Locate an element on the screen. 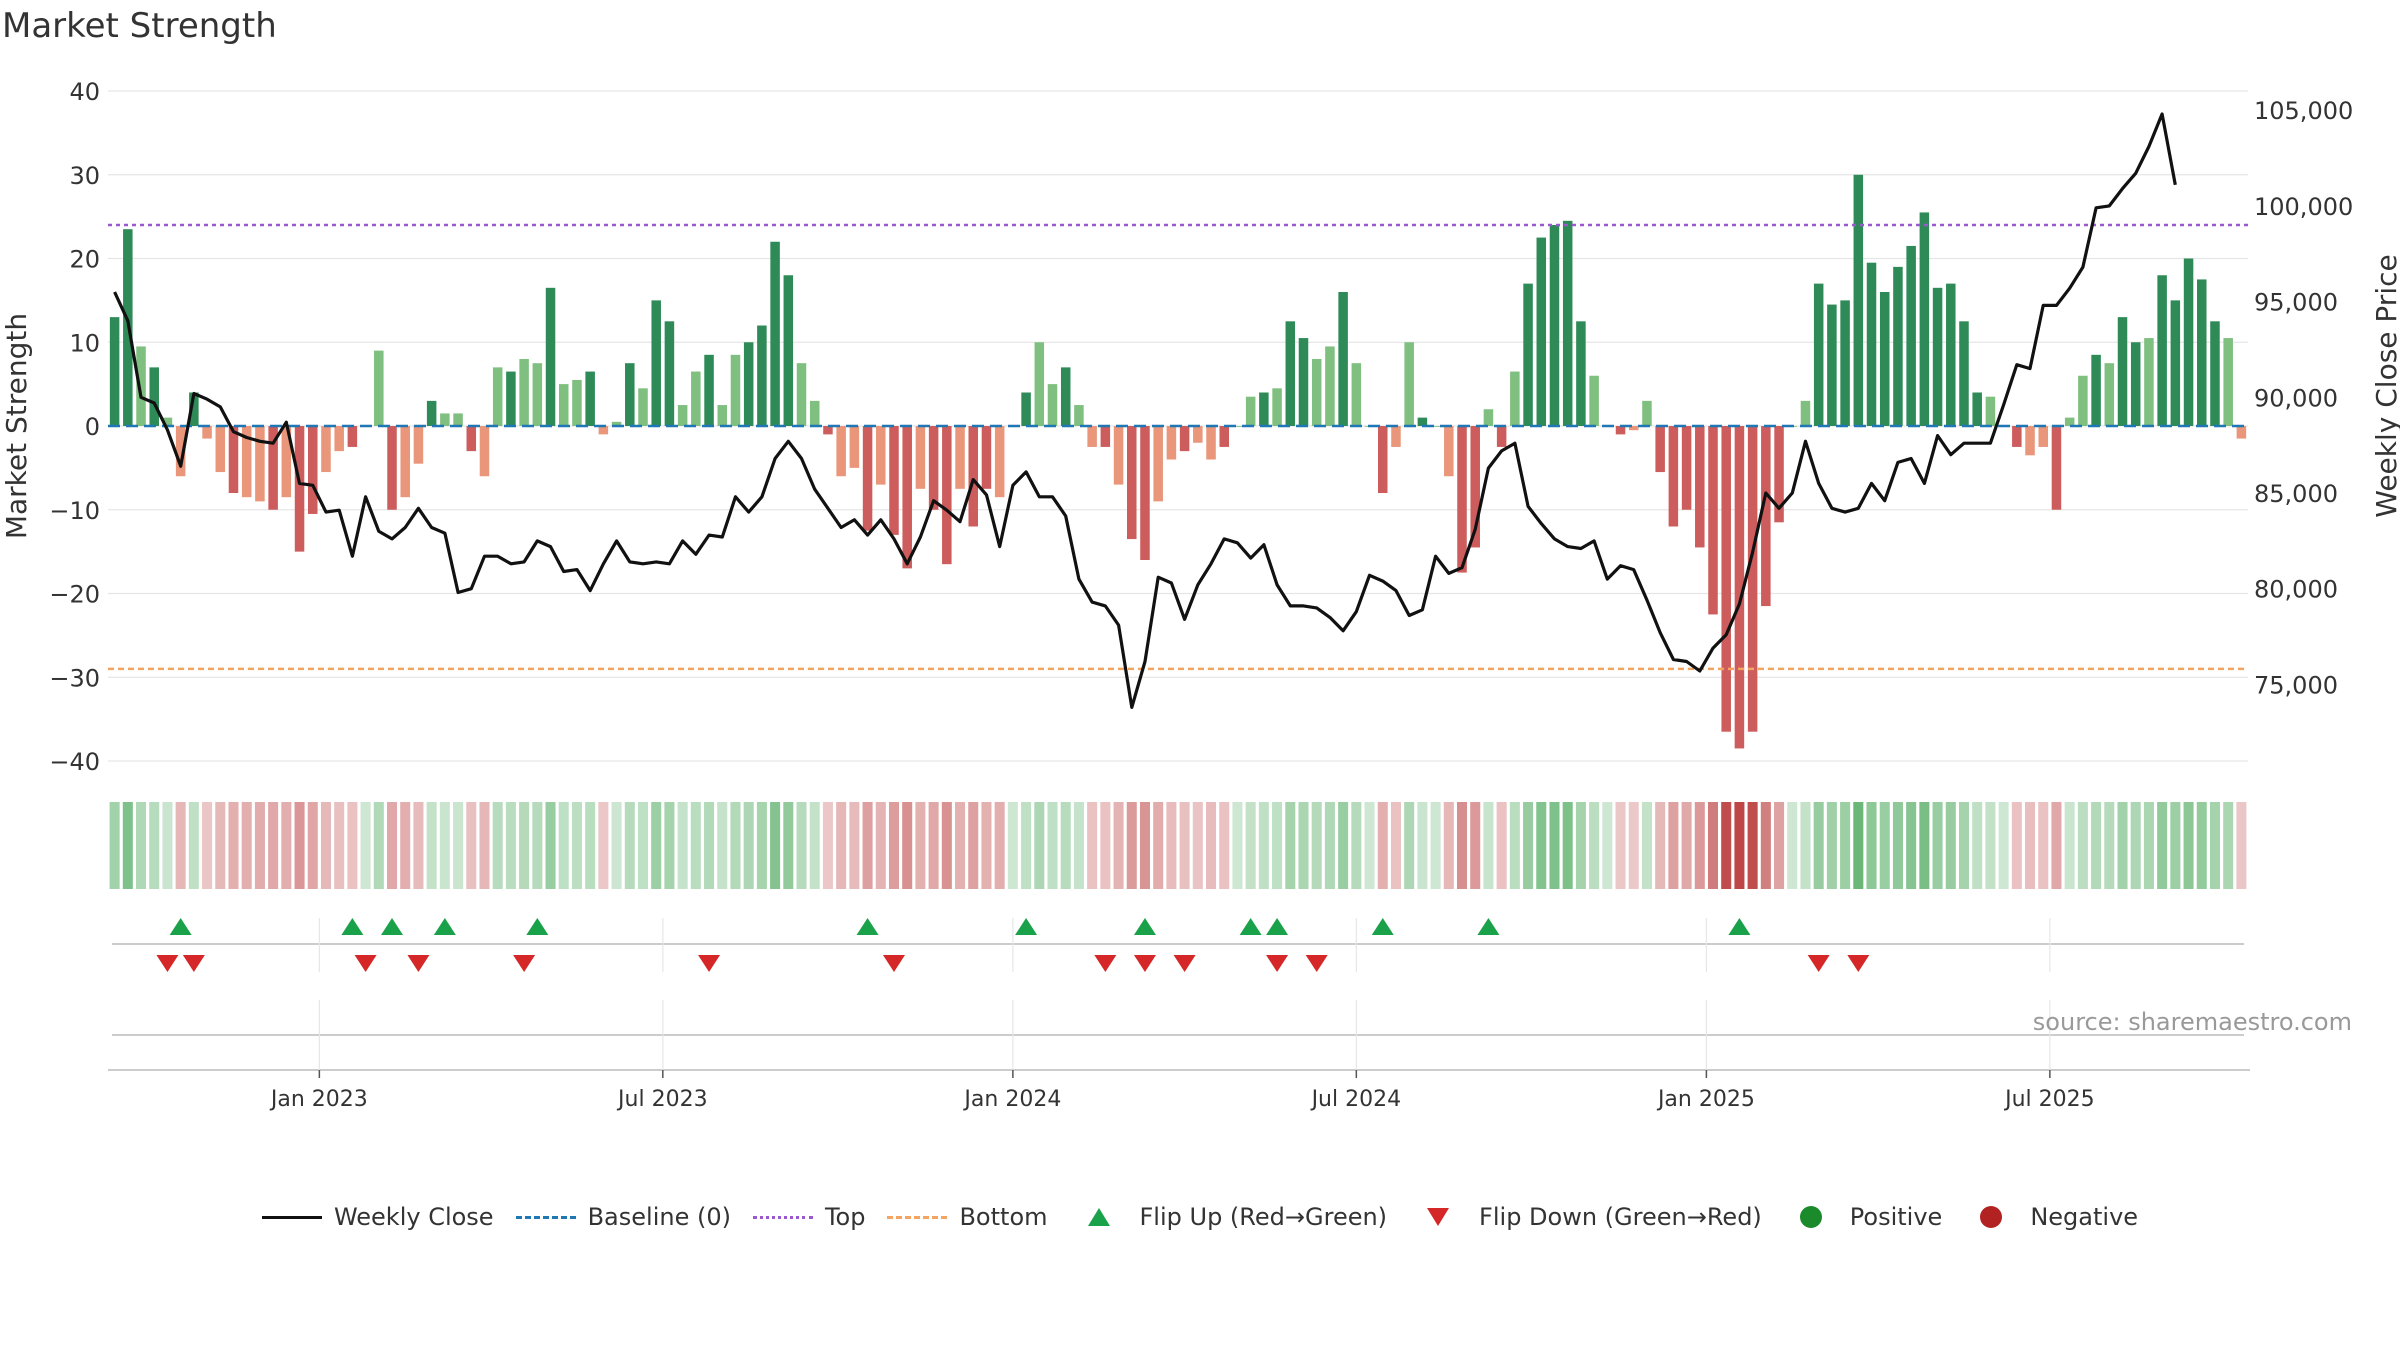 The image size is (2400, 1350). dotted-line-icon is located at coordinates (782, 1217).